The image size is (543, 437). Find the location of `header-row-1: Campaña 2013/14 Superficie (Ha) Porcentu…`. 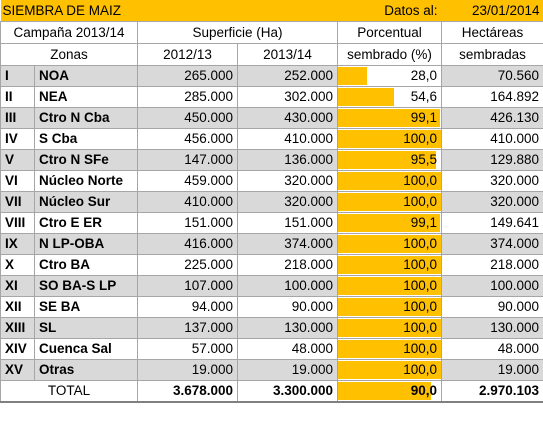

header-row-1: Campaña 2013/14 Superficie (Ha) Porcentu… is located at coordinates (271, 32).